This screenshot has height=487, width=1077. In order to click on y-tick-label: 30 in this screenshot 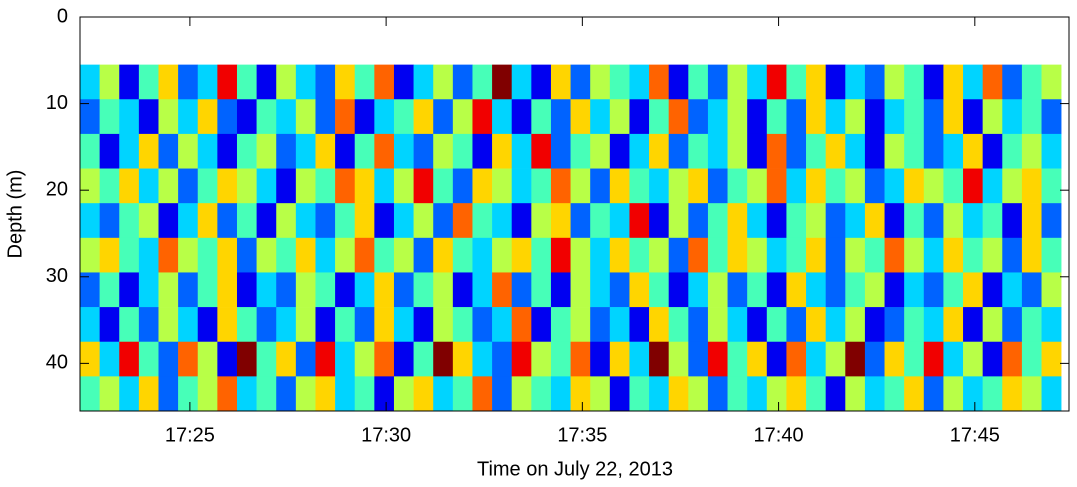, I will do `click(57, 276)`.